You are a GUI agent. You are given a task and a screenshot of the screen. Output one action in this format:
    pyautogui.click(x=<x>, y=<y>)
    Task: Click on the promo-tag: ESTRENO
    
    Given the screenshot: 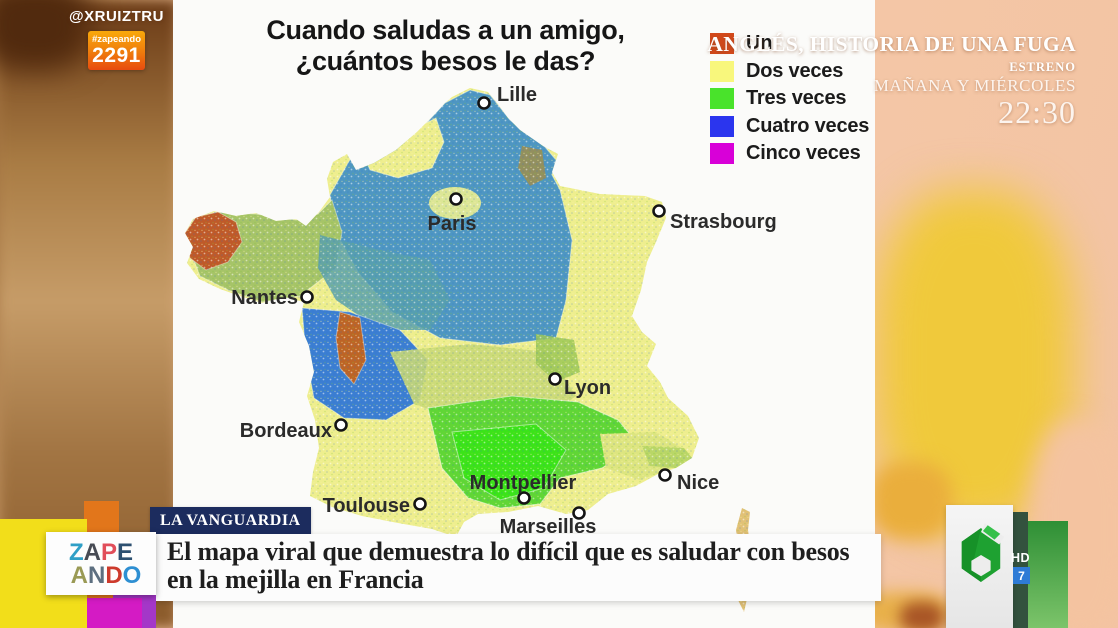 What is the action you would take?
    pyautogui.click(x=1042, y=67)
    